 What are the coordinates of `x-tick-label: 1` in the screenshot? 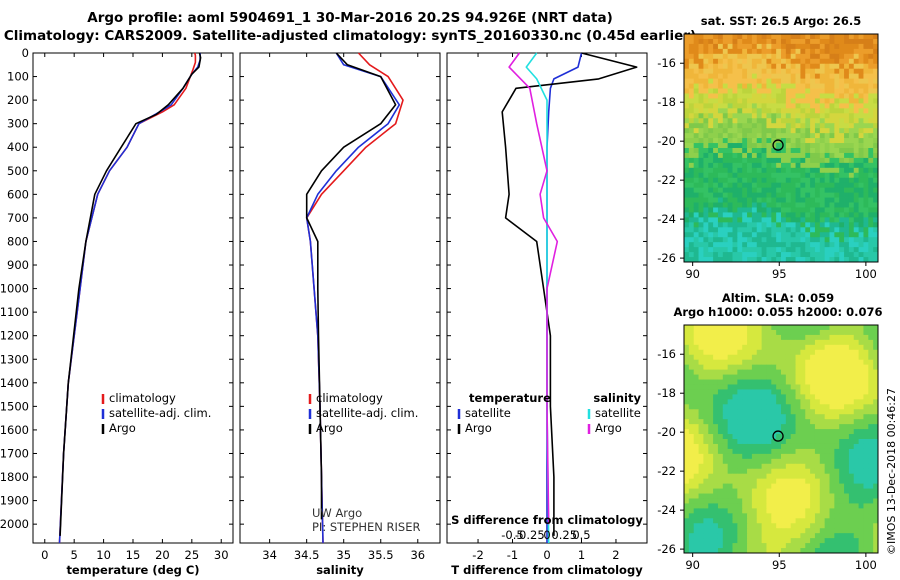 It's located at (581, 555).